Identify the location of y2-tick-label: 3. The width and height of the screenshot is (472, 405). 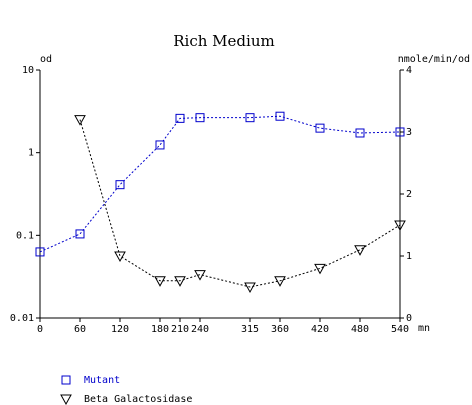
(409, 132).